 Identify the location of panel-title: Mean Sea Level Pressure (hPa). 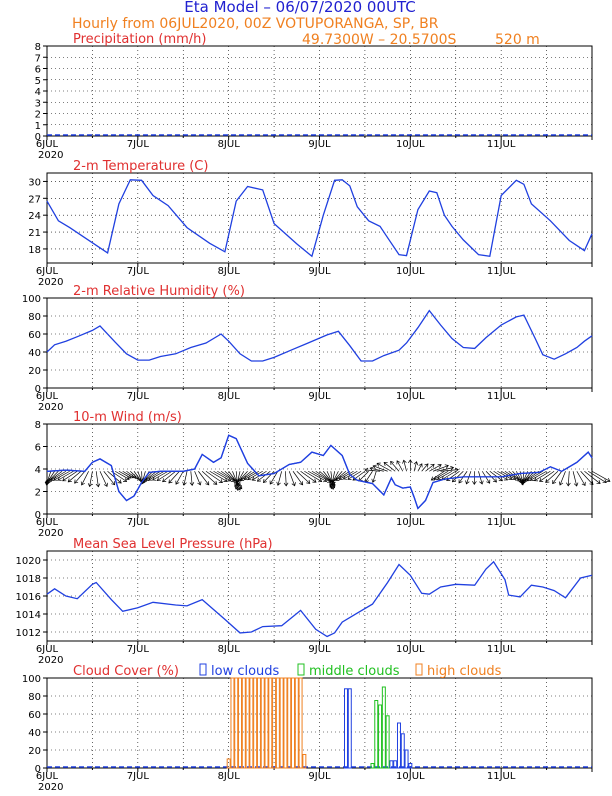
(173, 544).